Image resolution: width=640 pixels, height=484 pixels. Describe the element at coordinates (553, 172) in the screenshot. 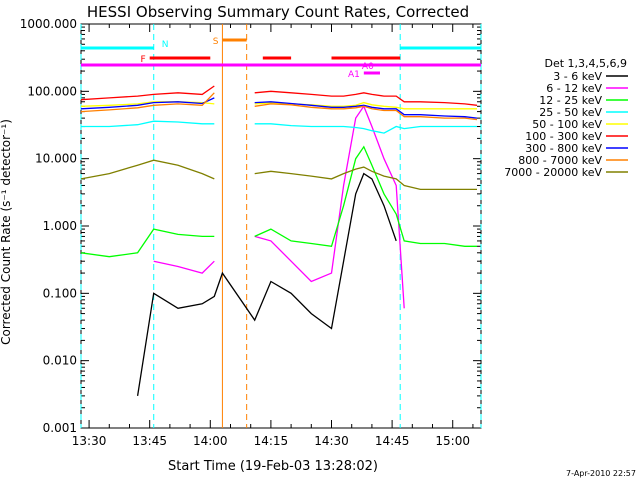

I see `legend-label: 7000 - 20000 keV` at that location.